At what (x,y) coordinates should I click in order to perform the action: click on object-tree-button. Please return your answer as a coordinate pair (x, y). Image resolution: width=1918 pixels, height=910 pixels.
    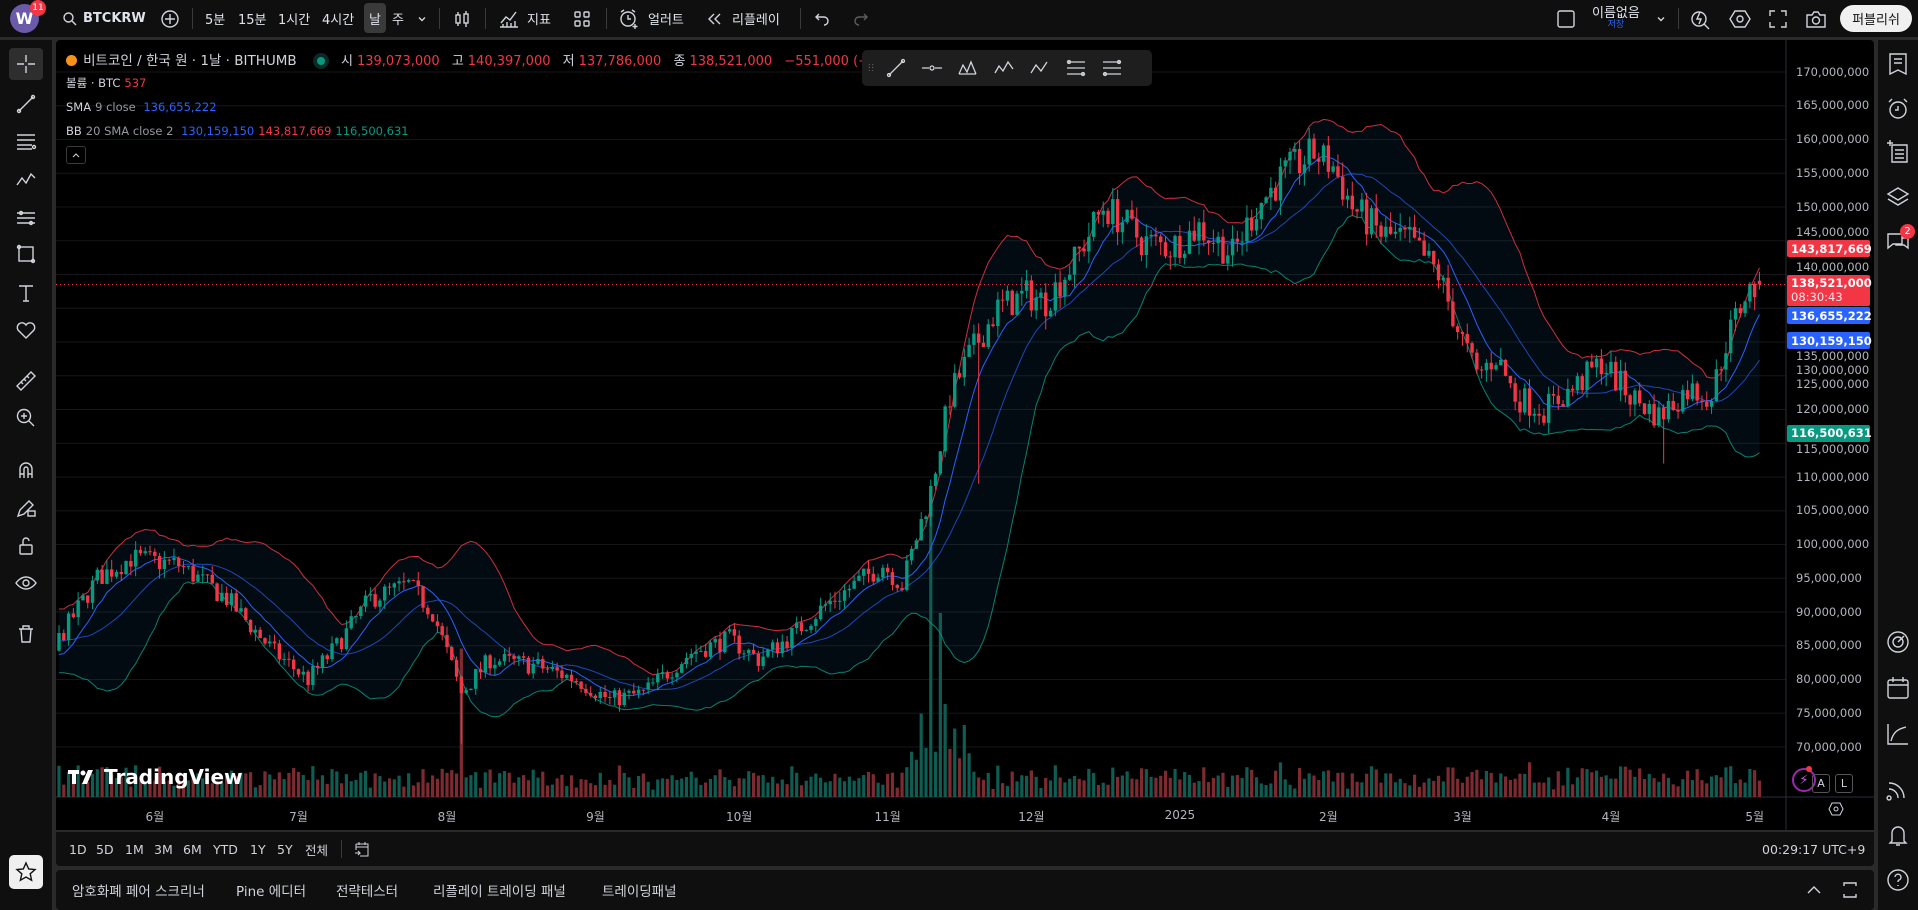
    Looking at the image, I should click on (1898, 152).